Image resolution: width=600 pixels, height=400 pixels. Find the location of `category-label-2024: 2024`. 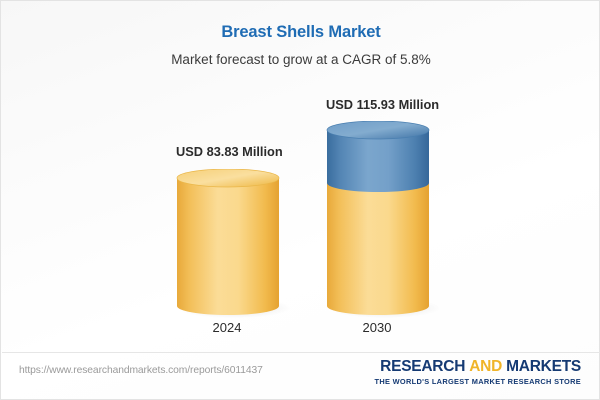

category-label-2024: 2024 is located at coordinates (227, 327).